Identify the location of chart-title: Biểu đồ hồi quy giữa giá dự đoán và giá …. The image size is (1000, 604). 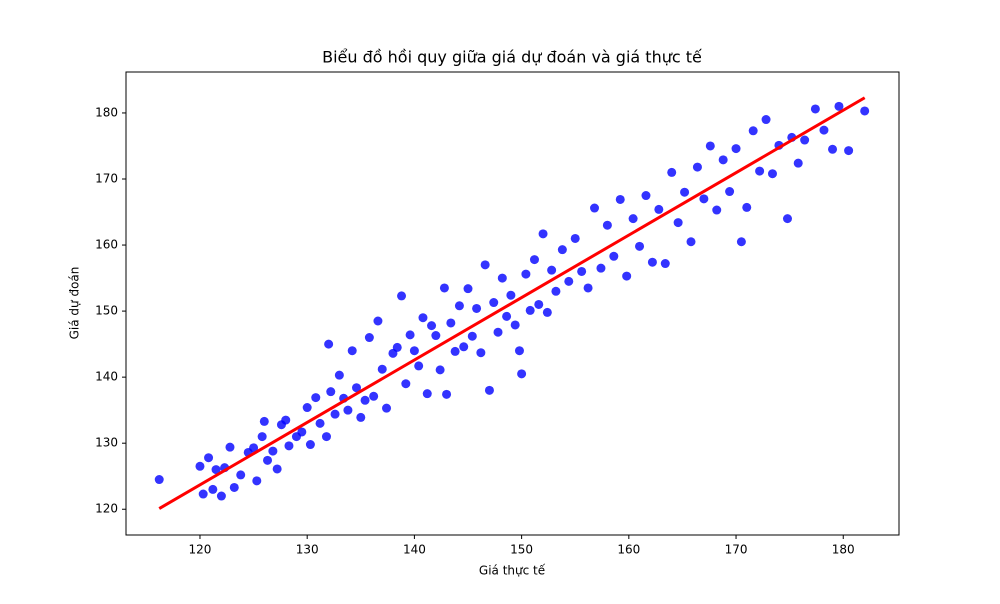
(512, 57).